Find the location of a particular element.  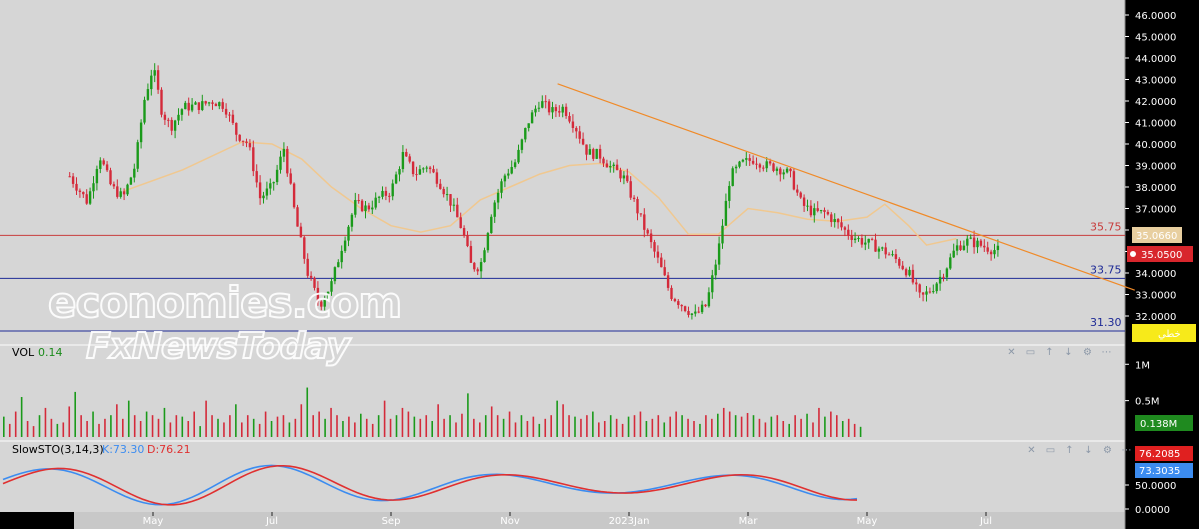

x-tick-label: Jul is located at coordinates (271, 521).